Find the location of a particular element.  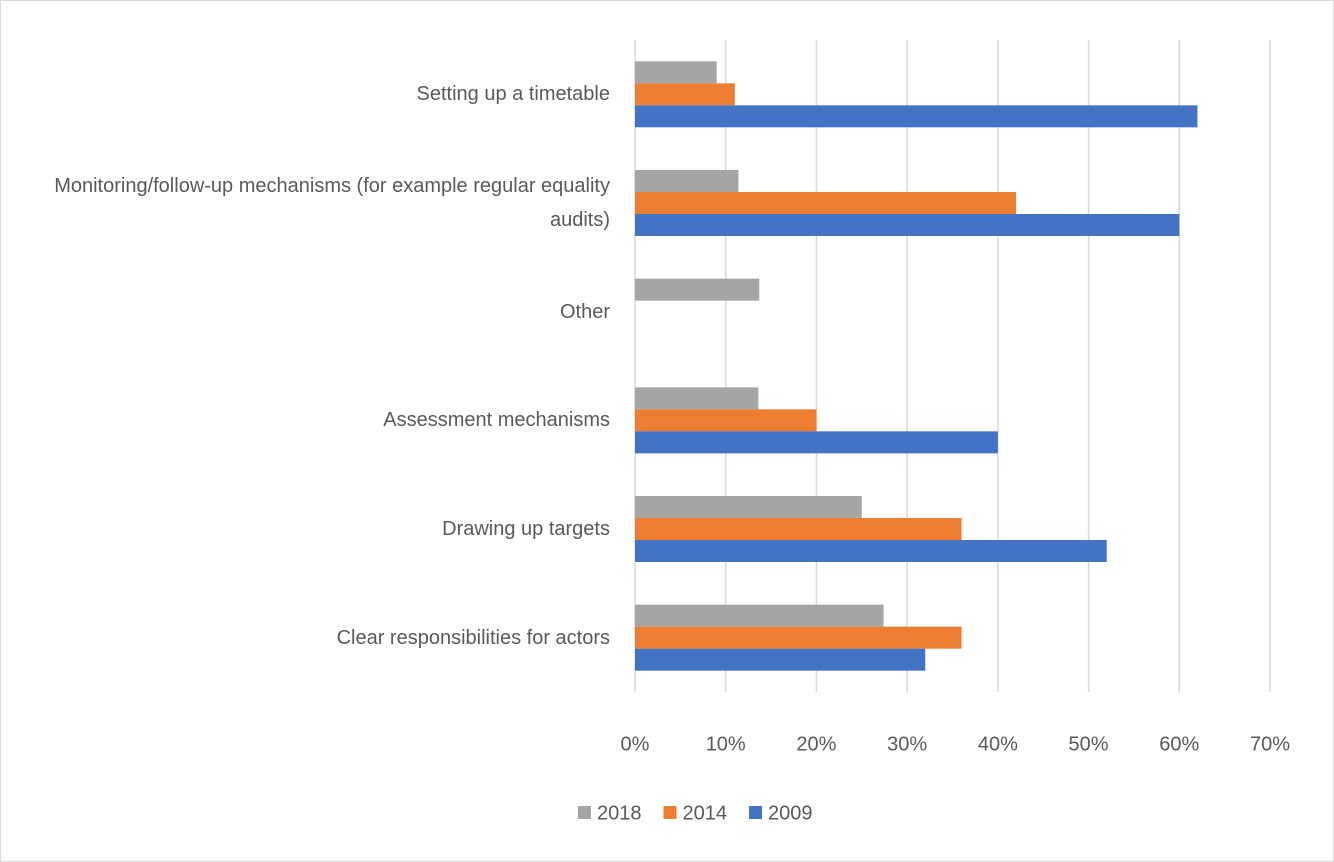

x-tick-label: 40% is located at coordinates (998, 744).